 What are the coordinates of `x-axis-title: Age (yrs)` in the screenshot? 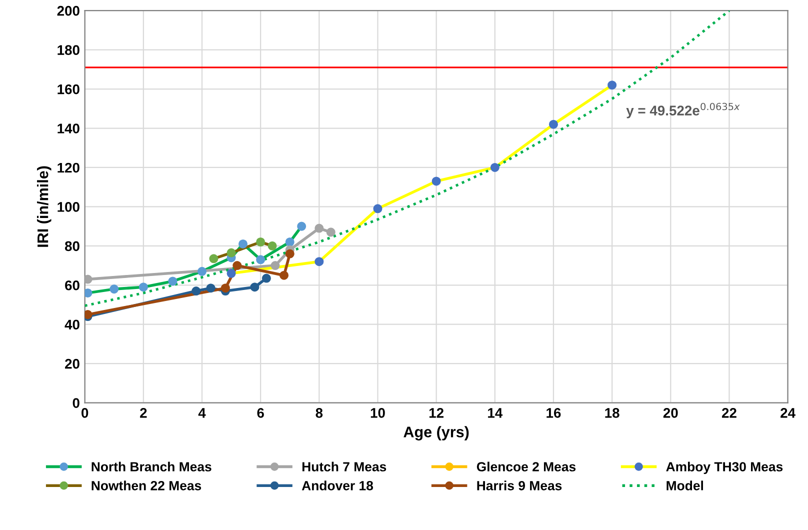 It's located at (436, 433).